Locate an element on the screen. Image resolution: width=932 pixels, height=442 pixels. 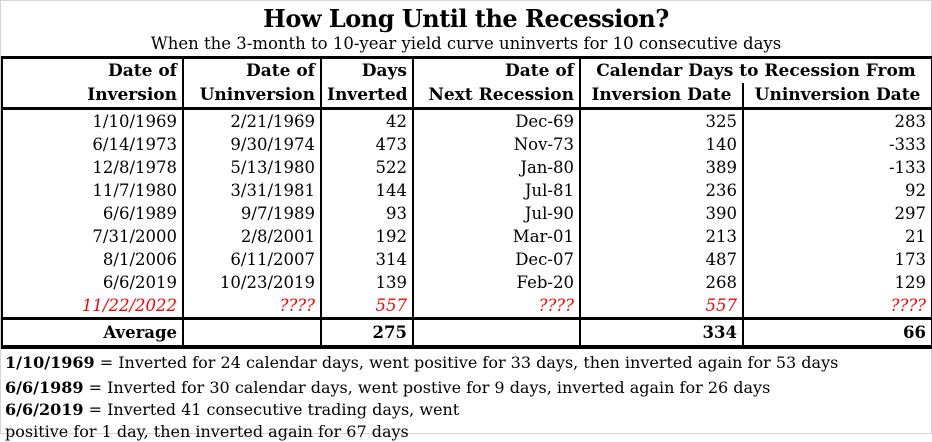
header-row-sub: Inversion Date Uninversion Date is located at coordinates (467, 96).